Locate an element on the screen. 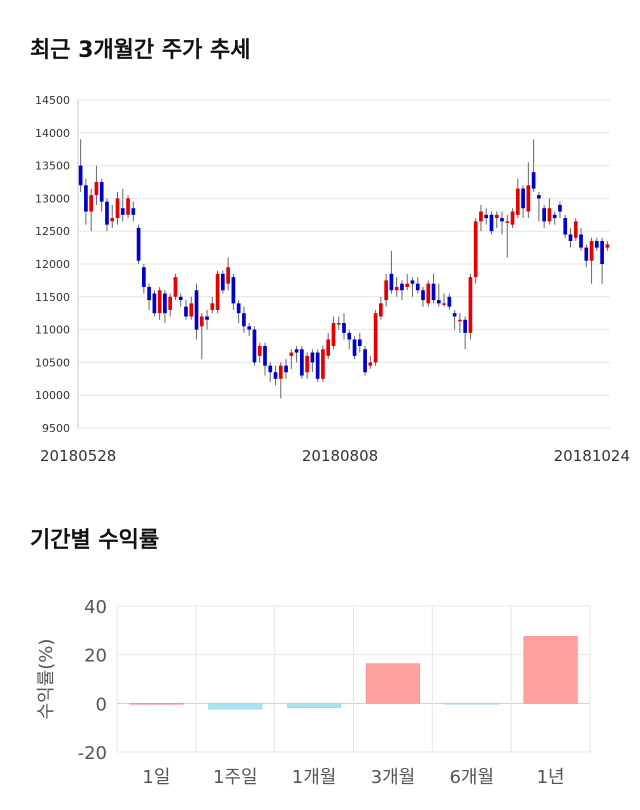 The image size is (640, 810). x-tick-label: 1일 is located at coordinates (156, 777).